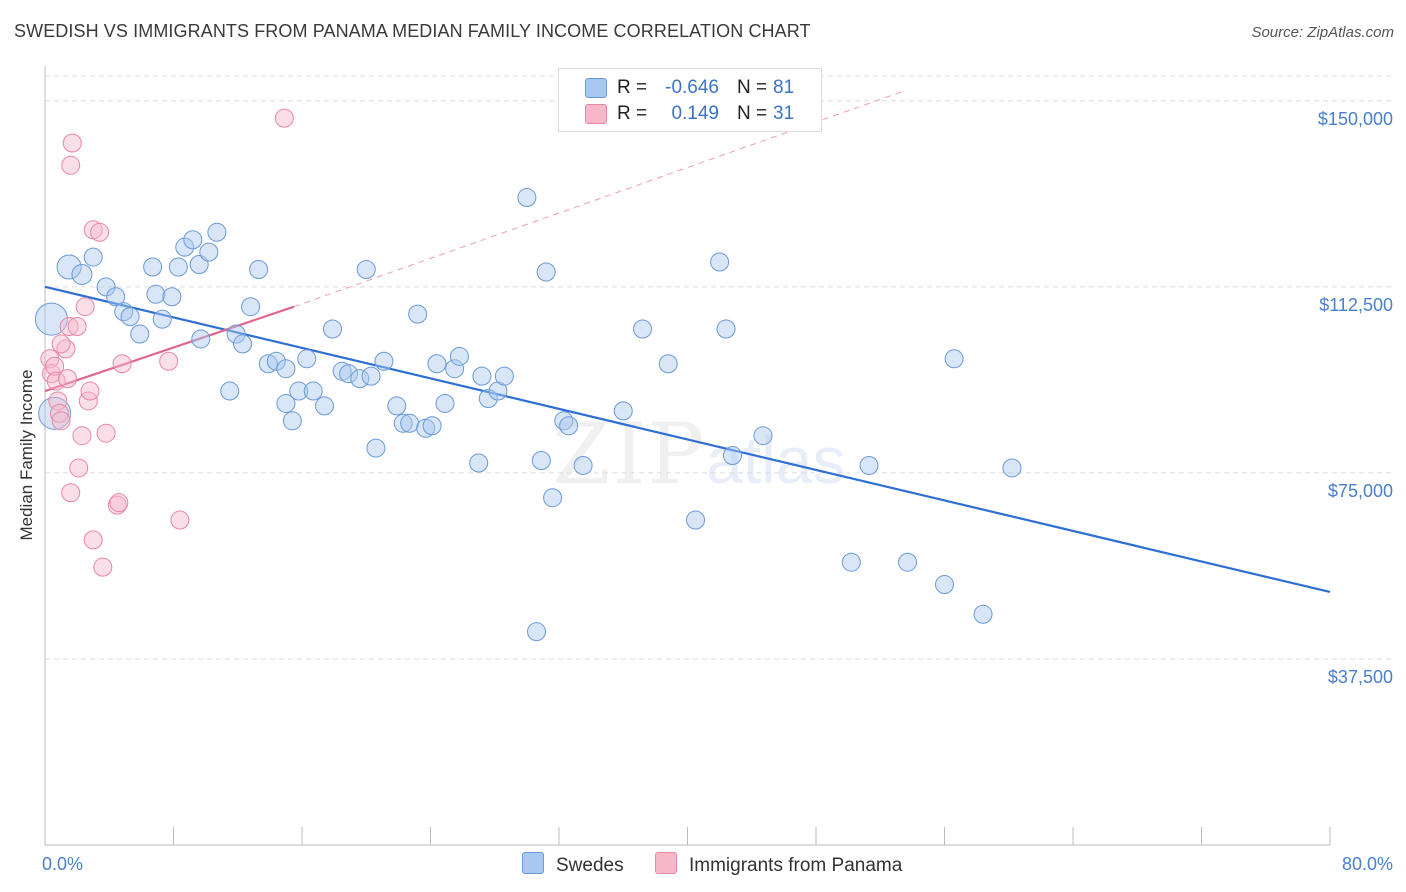 Image resolution: width=1406 pixels, height=892 pixels. Describe the element at coordinates (632, 113) in the screenshot. I see `legend-r-label: R =` at that location.